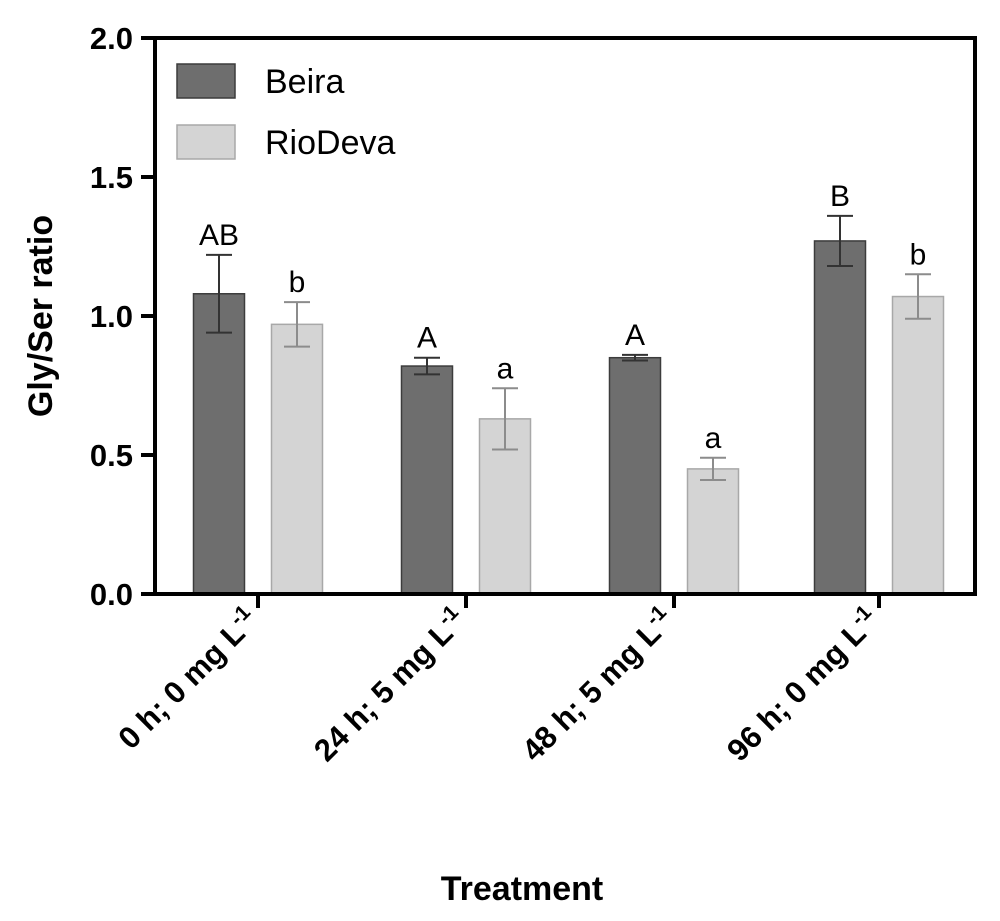 The height and width of the screenshot is (921, 1000). I want to click on y-tick-label: 1.5, so click(111, 177).